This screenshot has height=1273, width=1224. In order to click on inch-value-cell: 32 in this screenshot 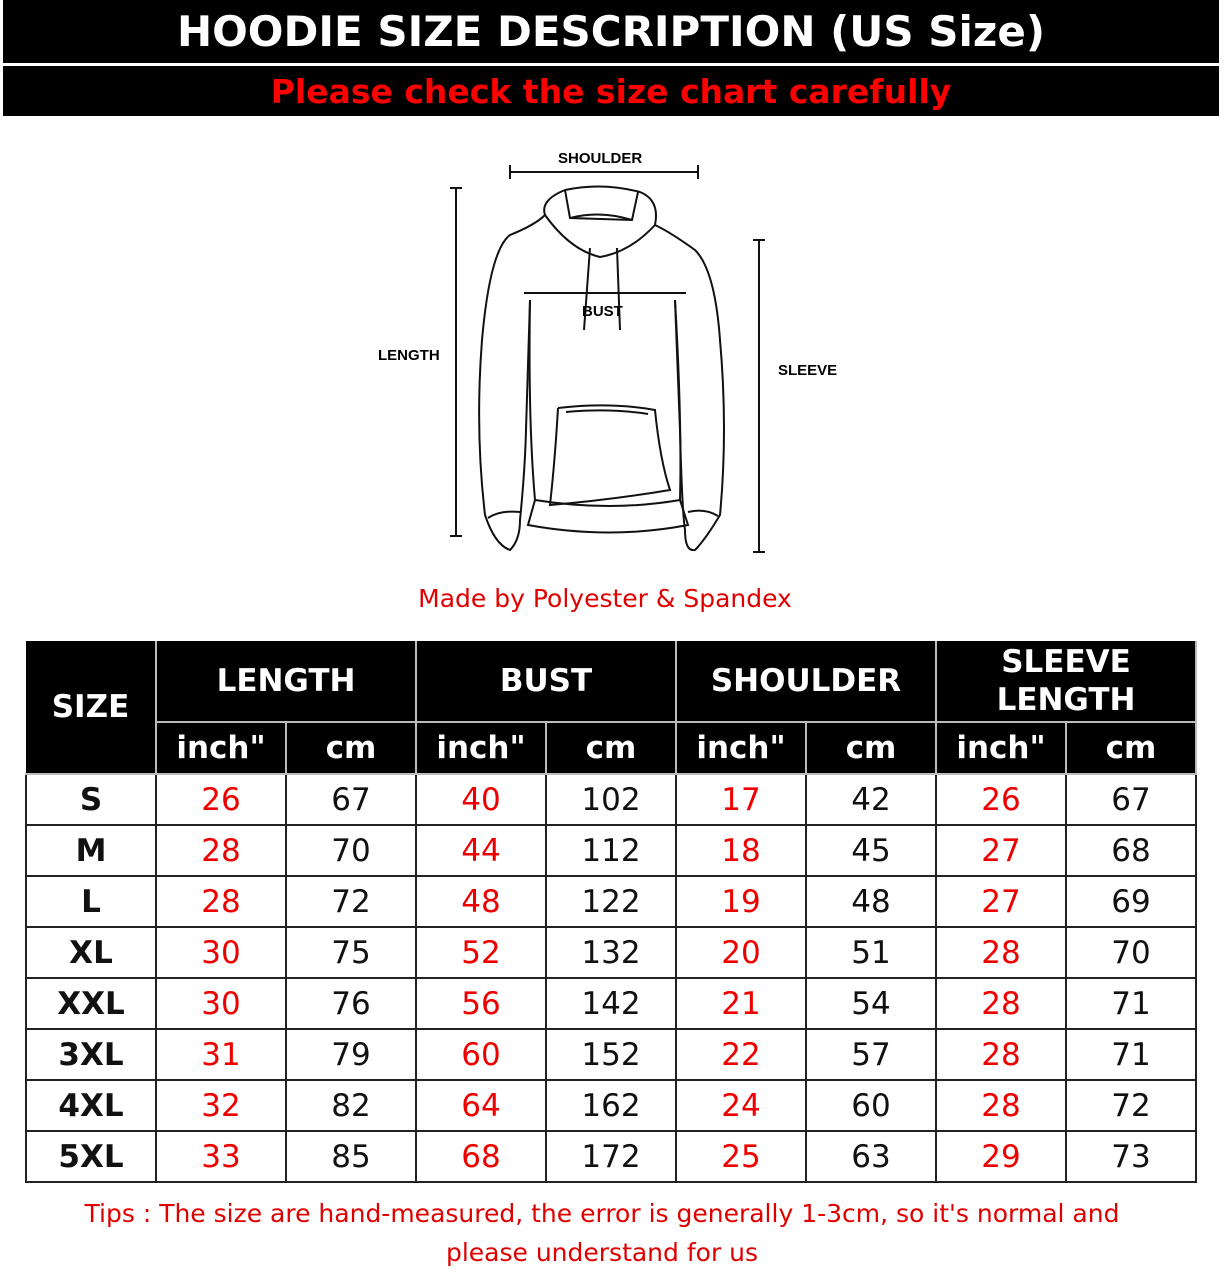, I will do `click(221, 1105)`.